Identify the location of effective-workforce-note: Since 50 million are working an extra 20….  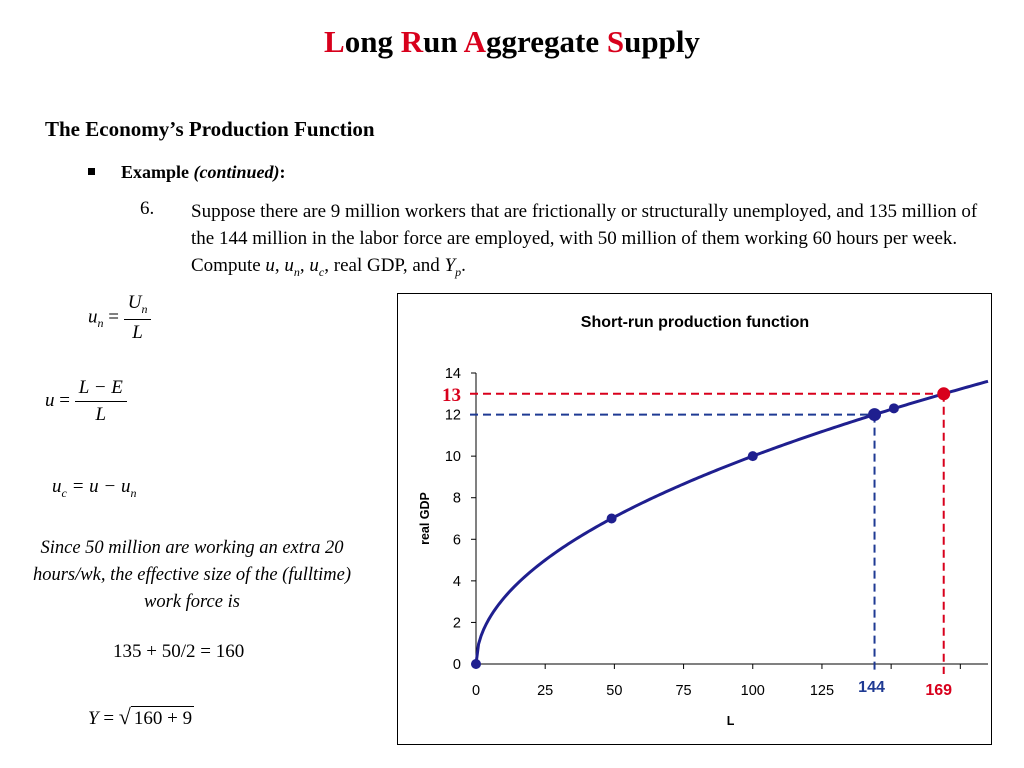
(191, 575).